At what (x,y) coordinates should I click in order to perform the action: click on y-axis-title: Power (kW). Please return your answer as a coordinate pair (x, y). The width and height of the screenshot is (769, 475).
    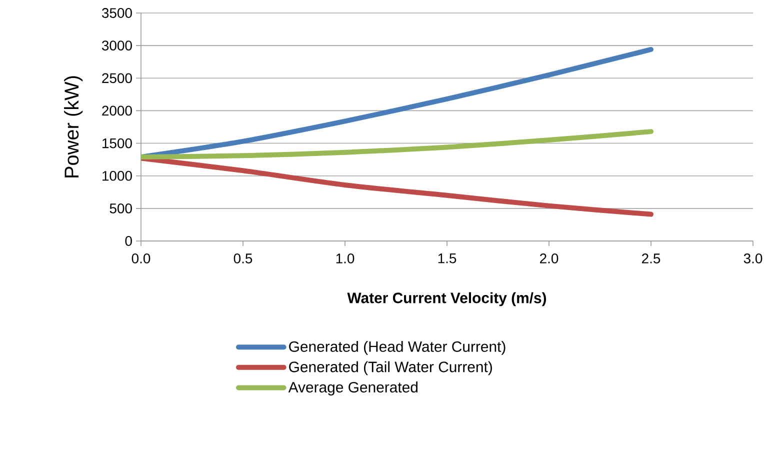
    Looking at the image, I should click on (73, 127).